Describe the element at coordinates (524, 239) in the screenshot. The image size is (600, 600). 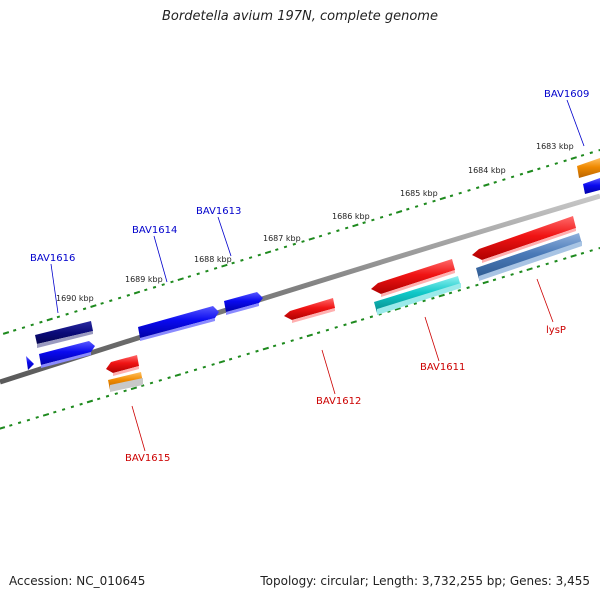
I see `gene-lysp-red` at that location.